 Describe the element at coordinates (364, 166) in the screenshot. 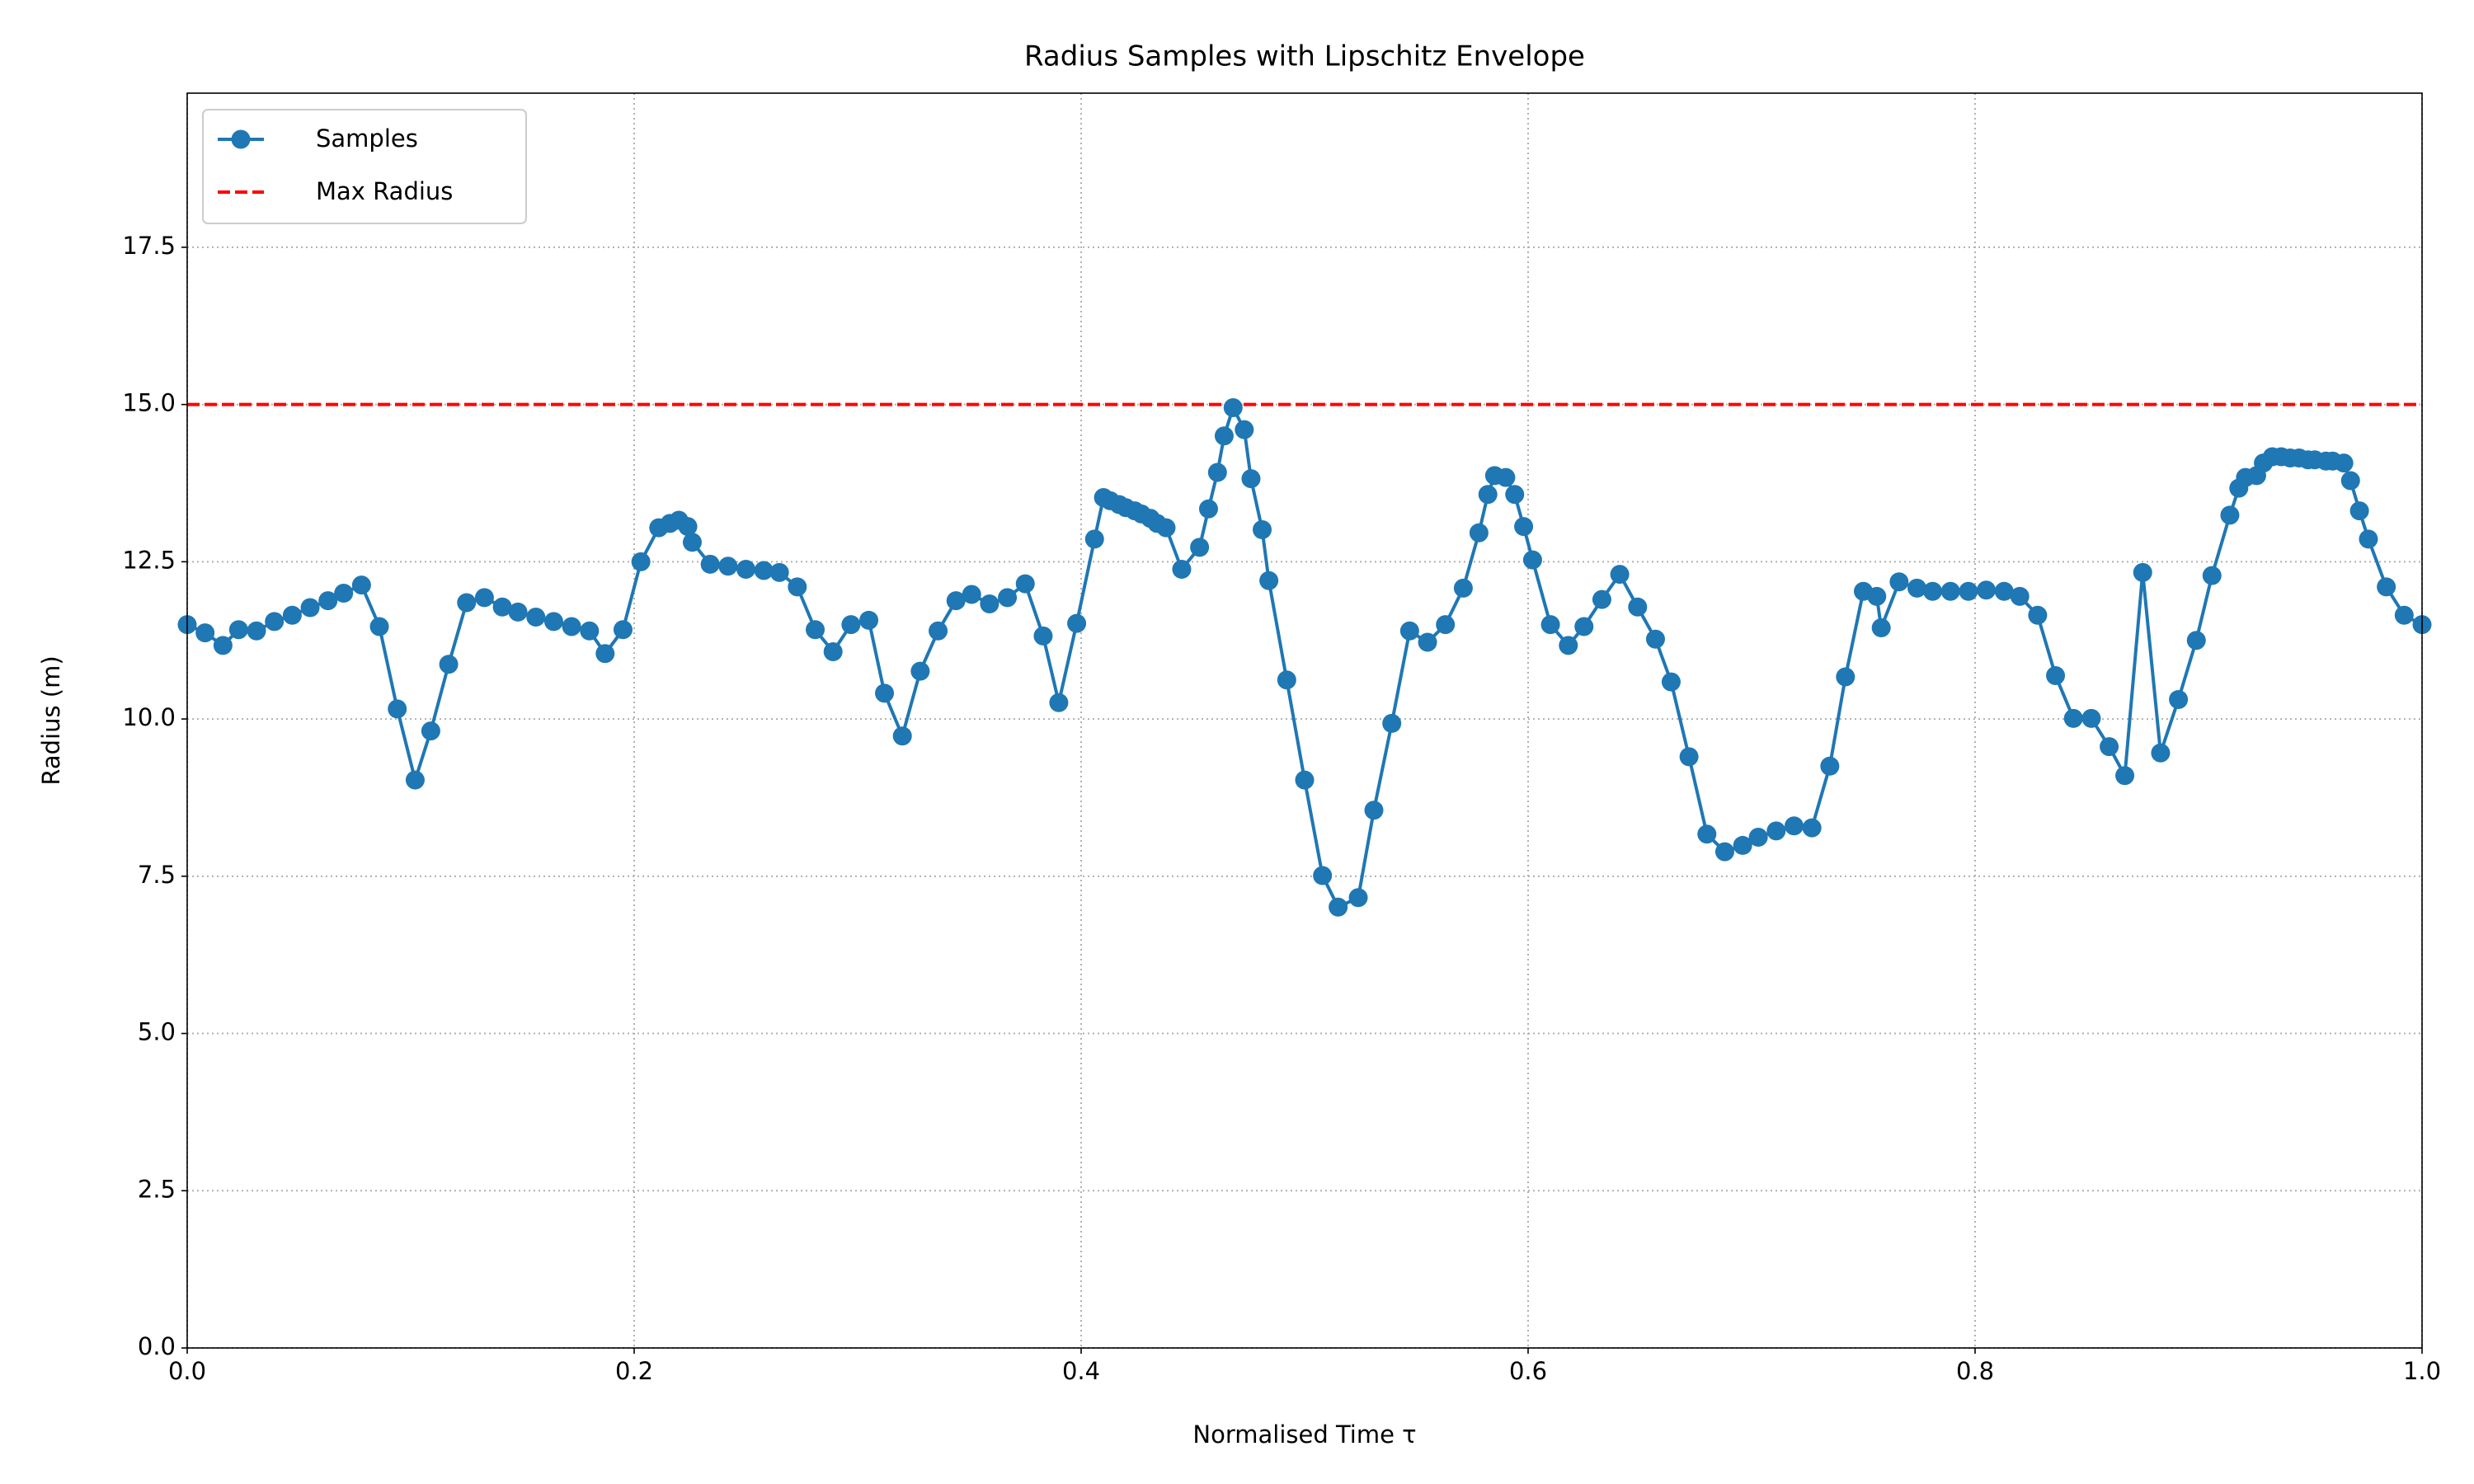

I see `legend-box` at that location.